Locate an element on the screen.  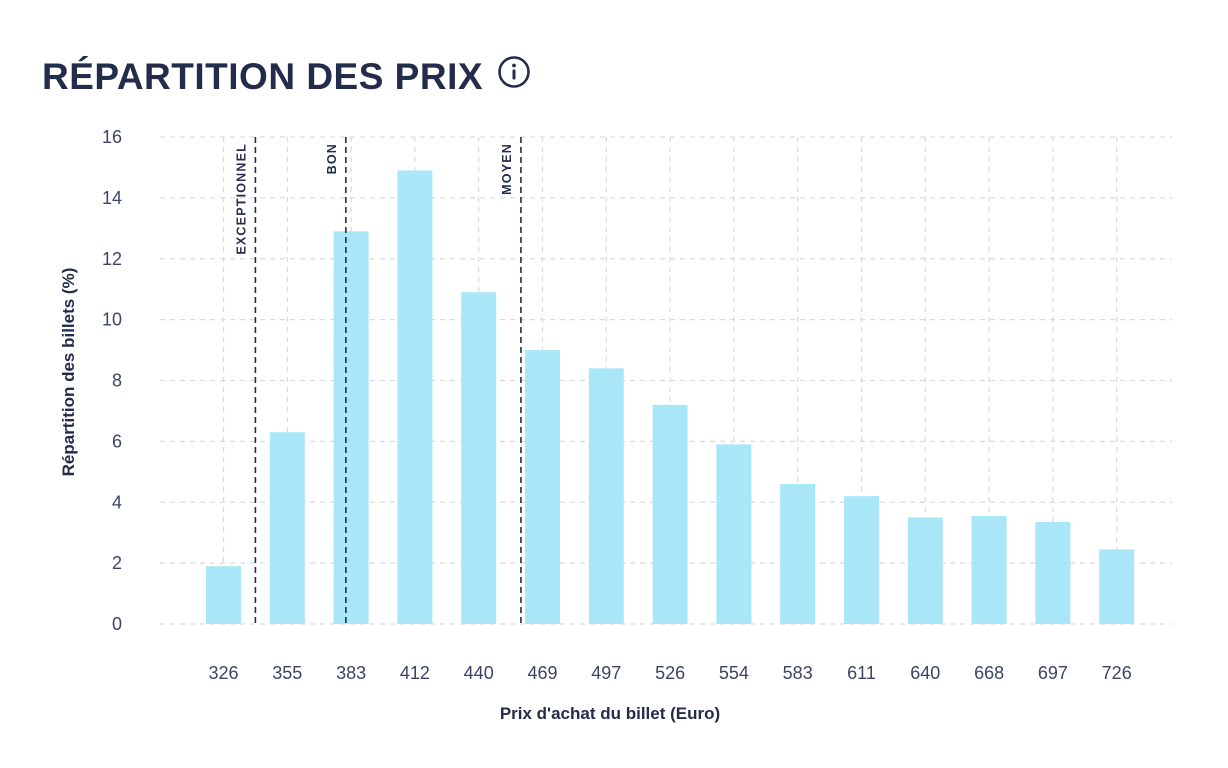
x-tick-label: 469 is located at coordinates (542, 673).